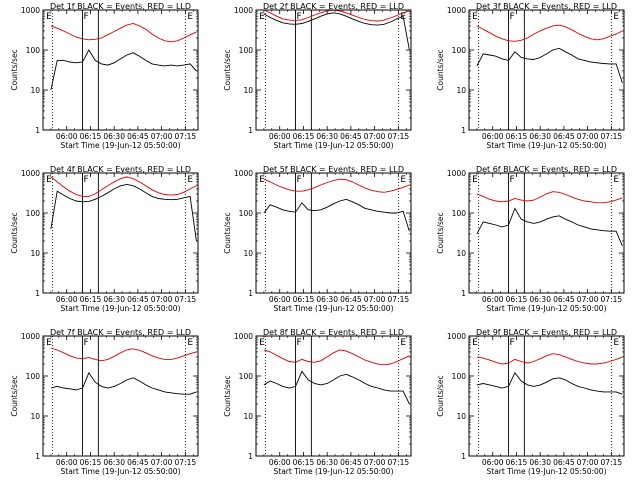 The image size is (640, 480). Describe the element at coordinates (546, 169) in the screenshot. I see `panel-title: Det 6f BLACK = Events, RED = LLD` at that location.